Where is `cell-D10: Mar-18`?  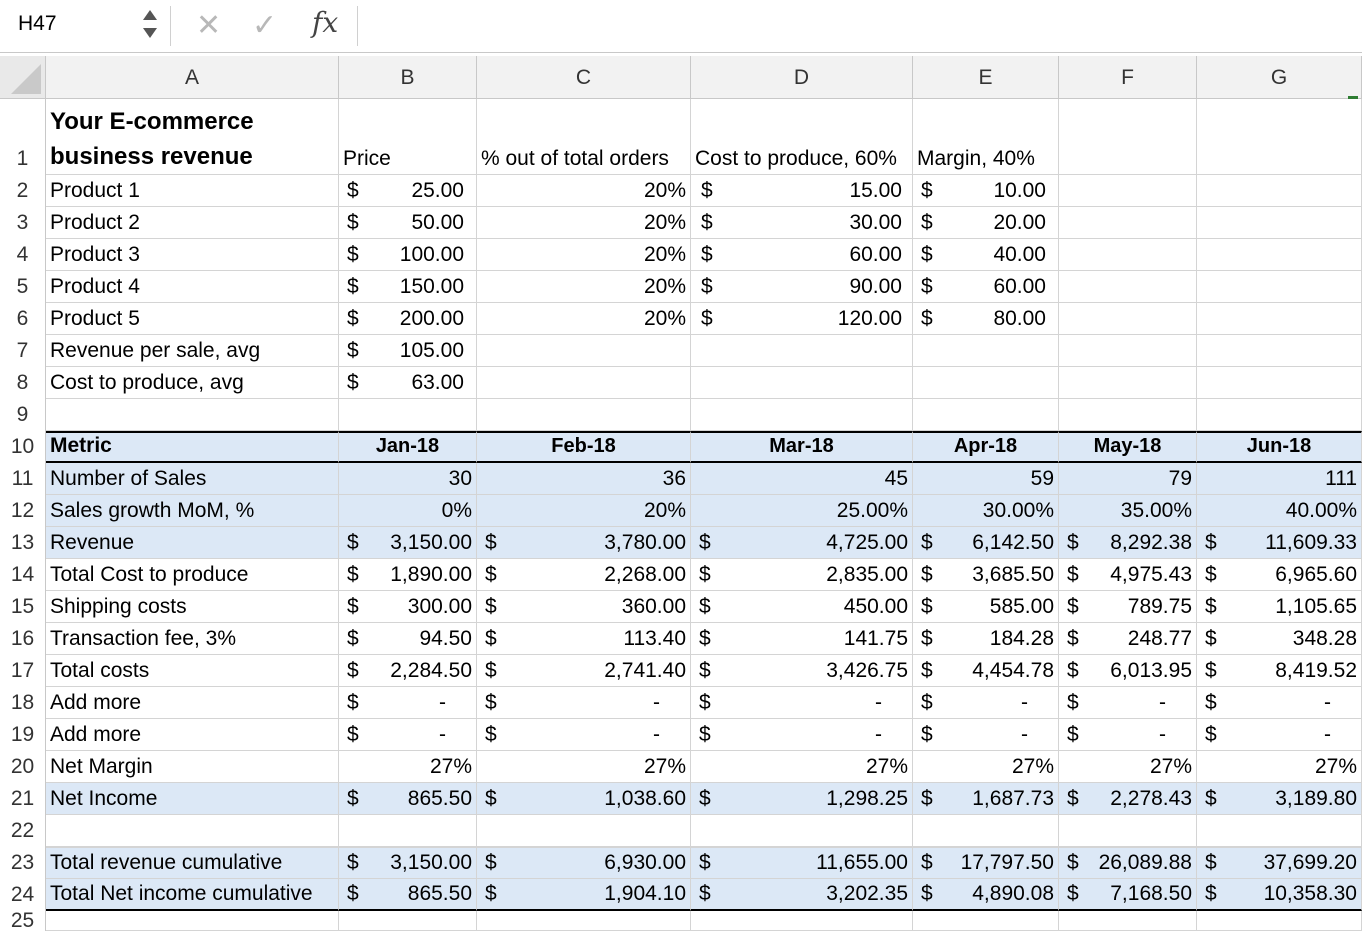 cell-D10: Mar-18 is located at coordinates (802, 447).